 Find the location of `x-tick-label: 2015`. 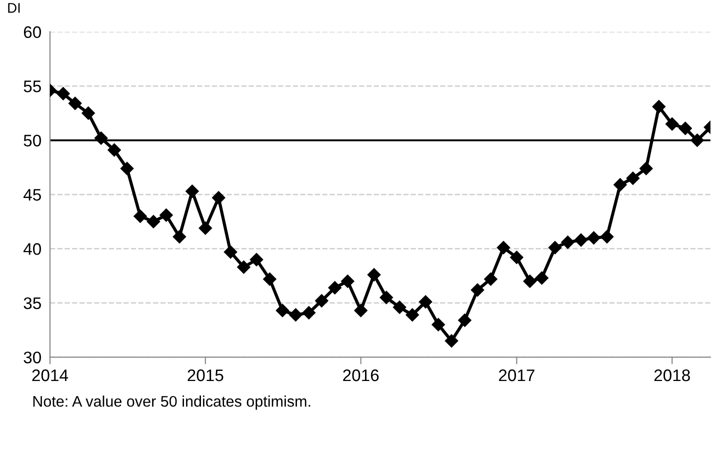

x-tick-label: 2015 is located at coordinates (206, 375).